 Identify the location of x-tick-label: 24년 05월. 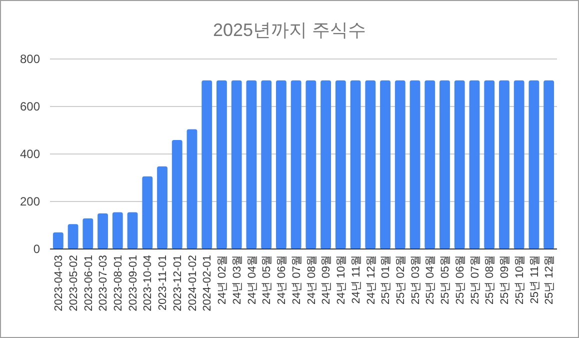
(267, 280).